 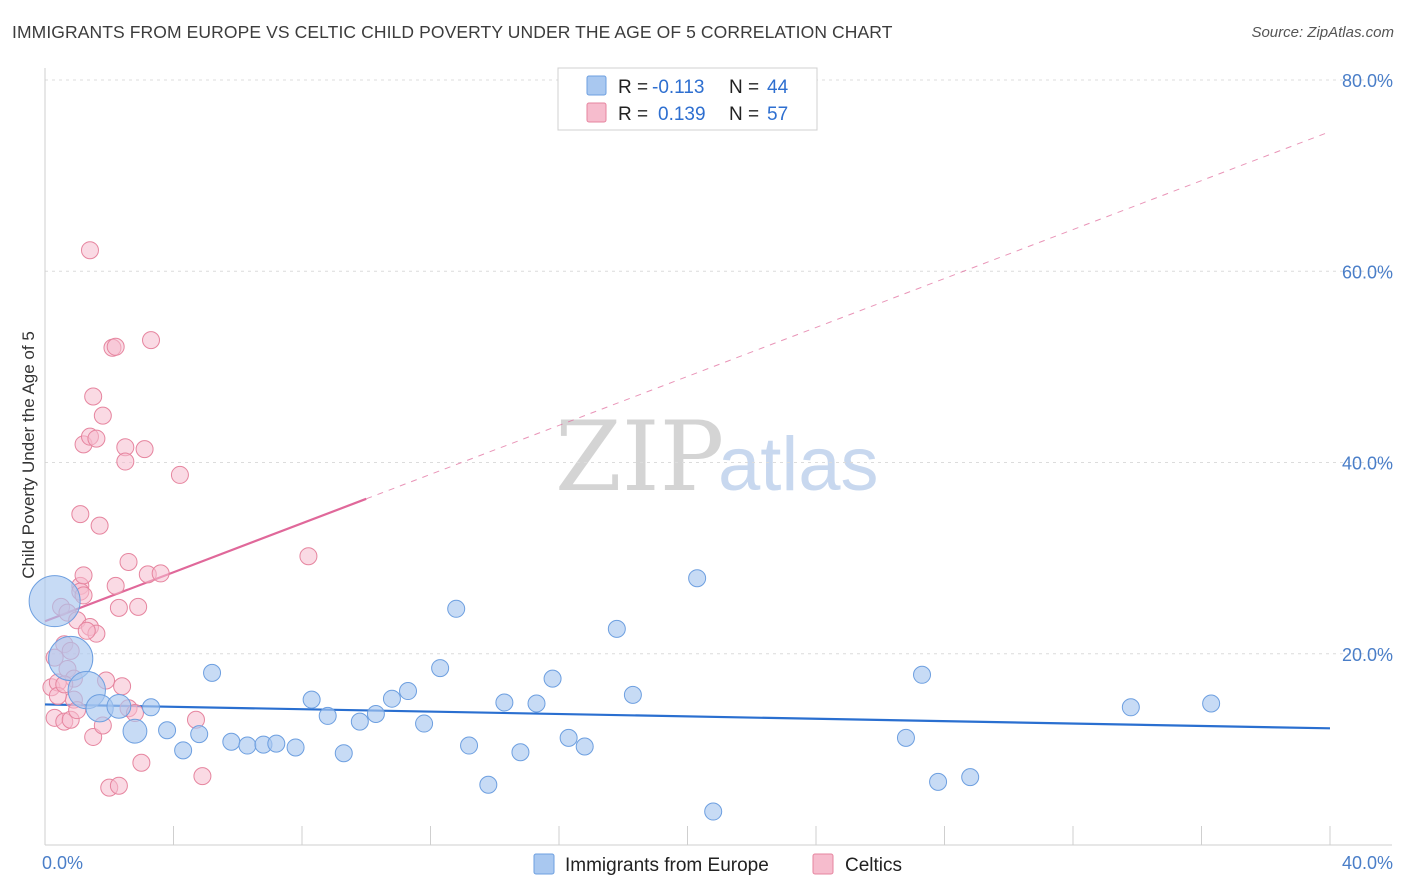 I want to click on legend-r-value-1: -0.113, so click(x=678, y=87).